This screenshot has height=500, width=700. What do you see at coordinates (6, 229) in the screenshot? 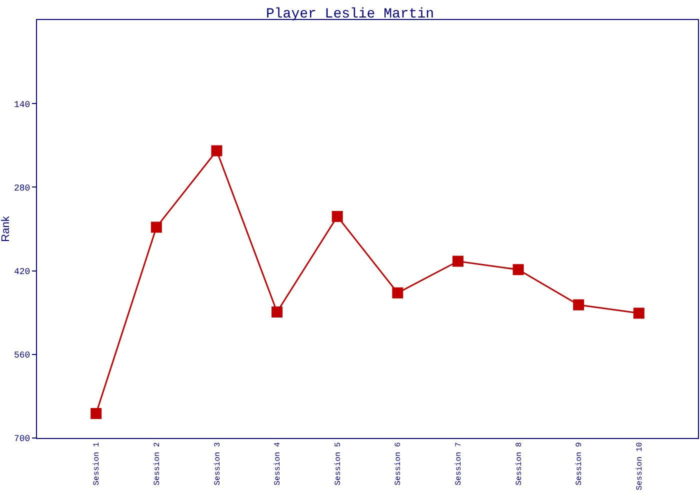
I see `y-axis-title: Rank` at bounding box center [6, 229].